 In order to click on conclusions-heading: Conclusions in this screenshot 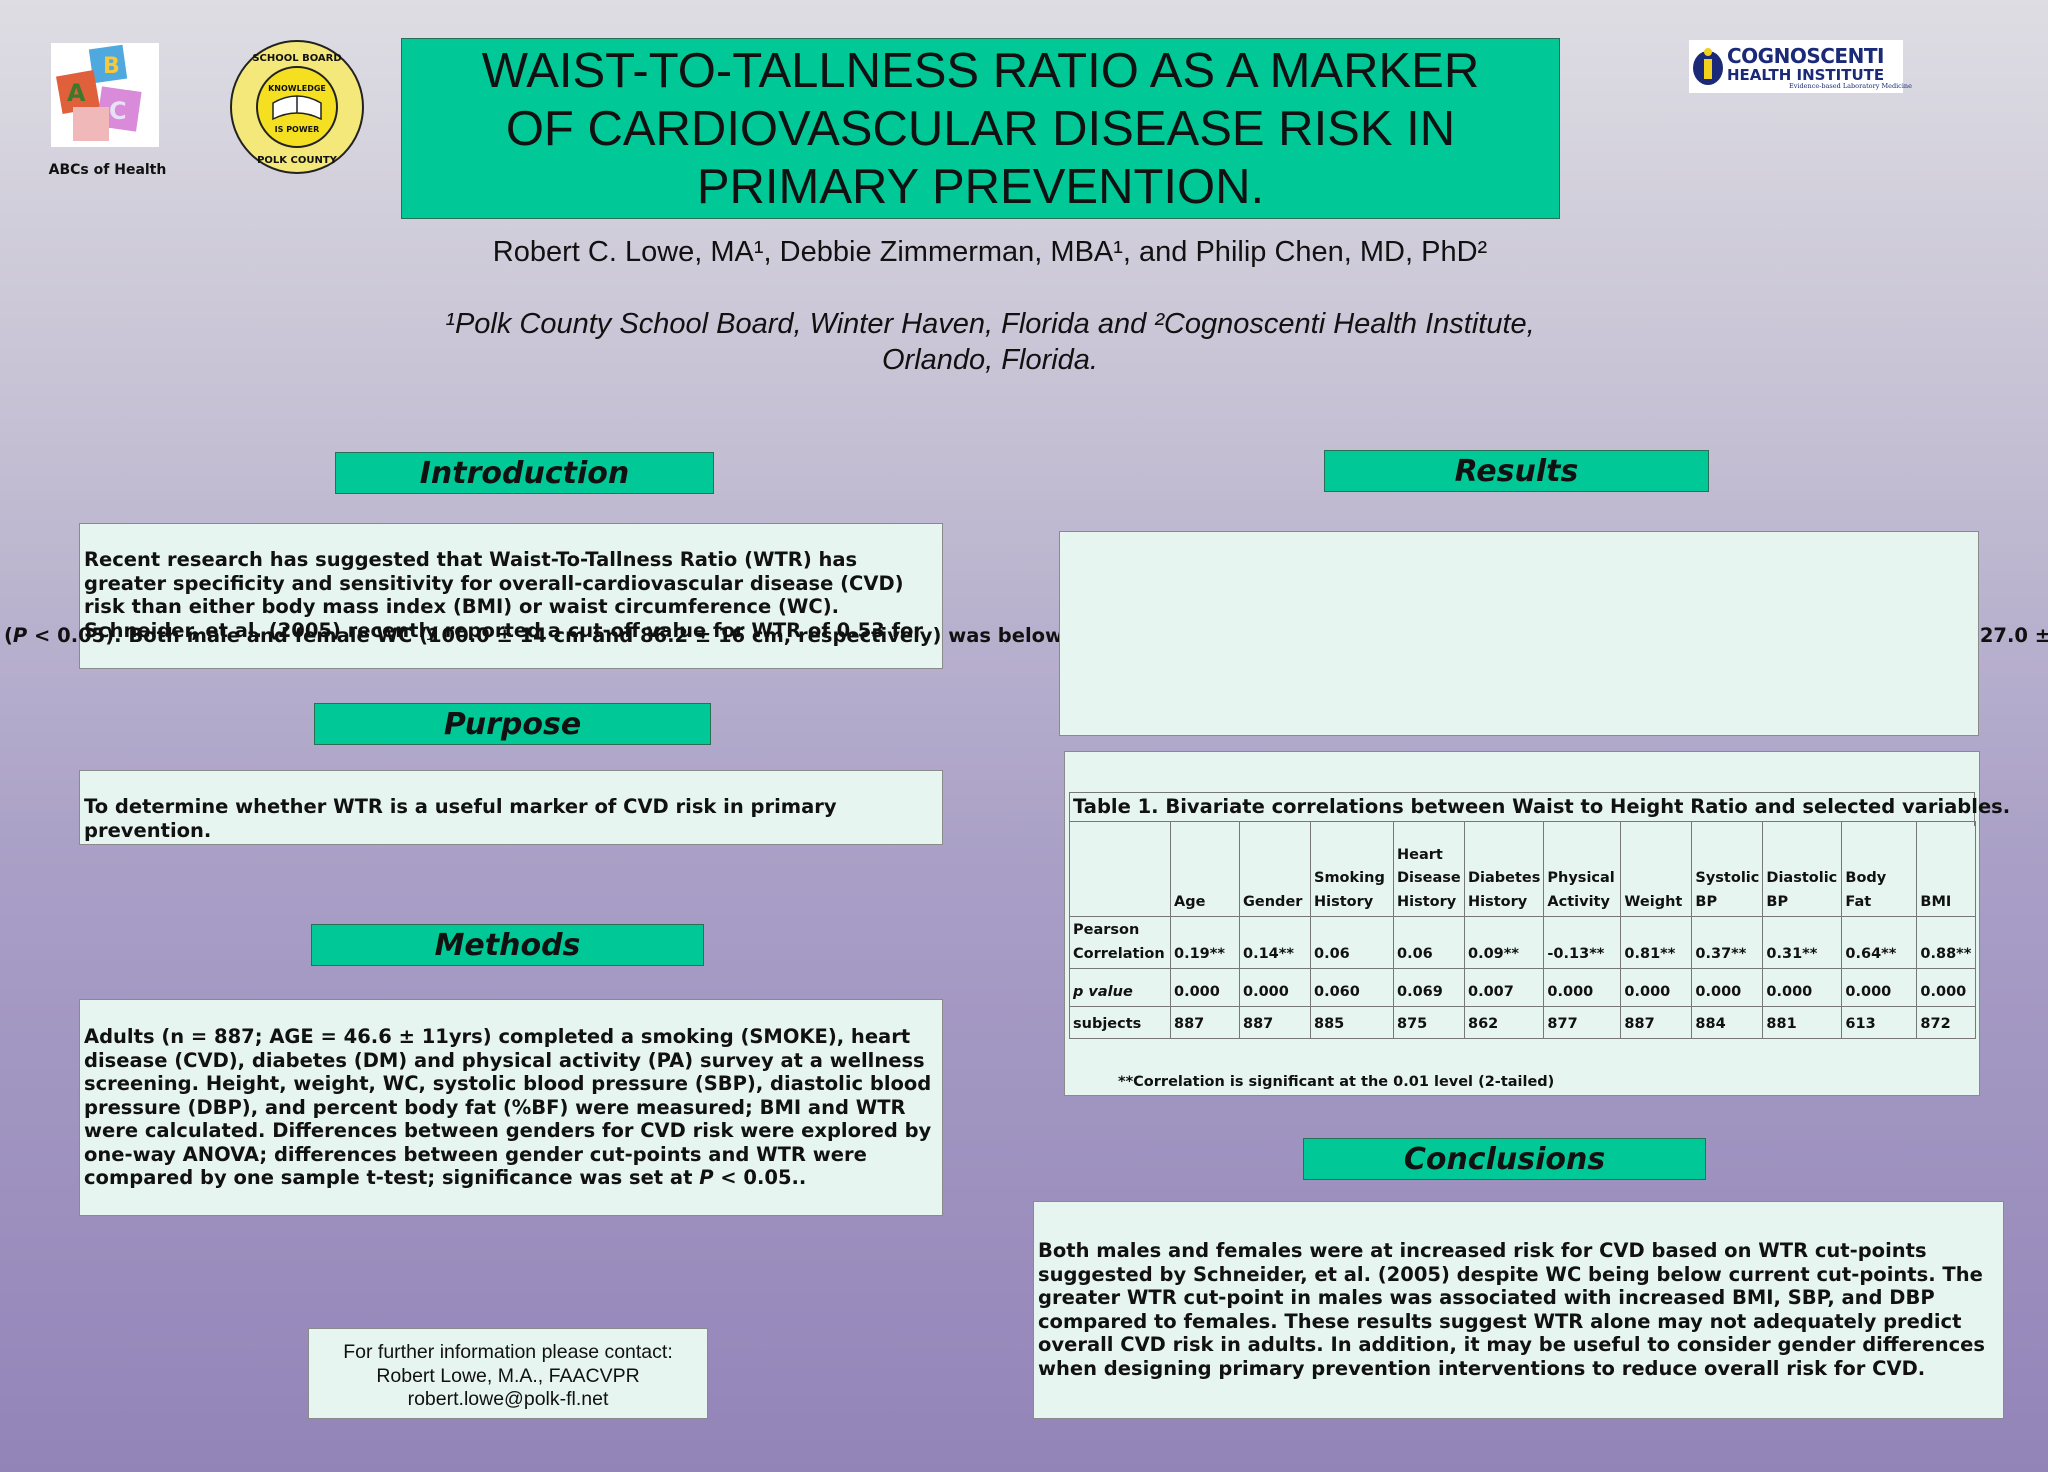, I will do `click(1504, 1159)`.